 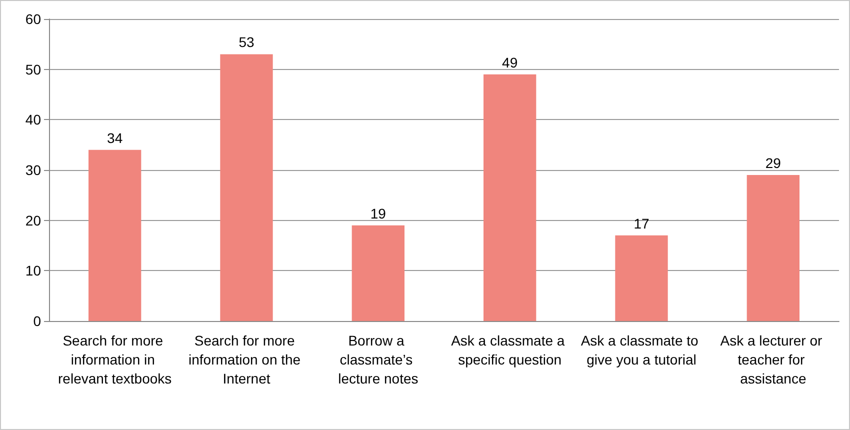 I want to click on data-label: 19, so click(x=378, y=213).